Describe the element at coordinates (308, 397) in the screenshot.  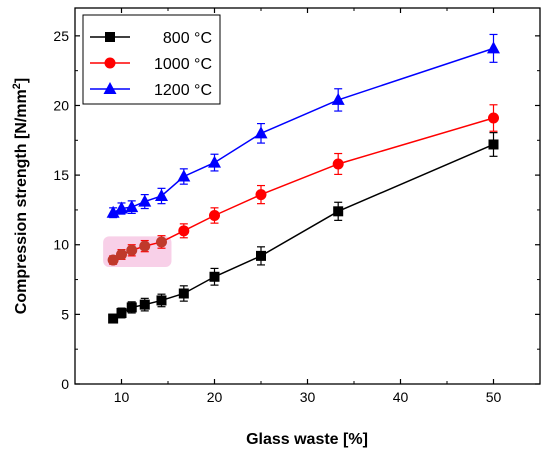
I see `x-tick-label: 30` at that location.